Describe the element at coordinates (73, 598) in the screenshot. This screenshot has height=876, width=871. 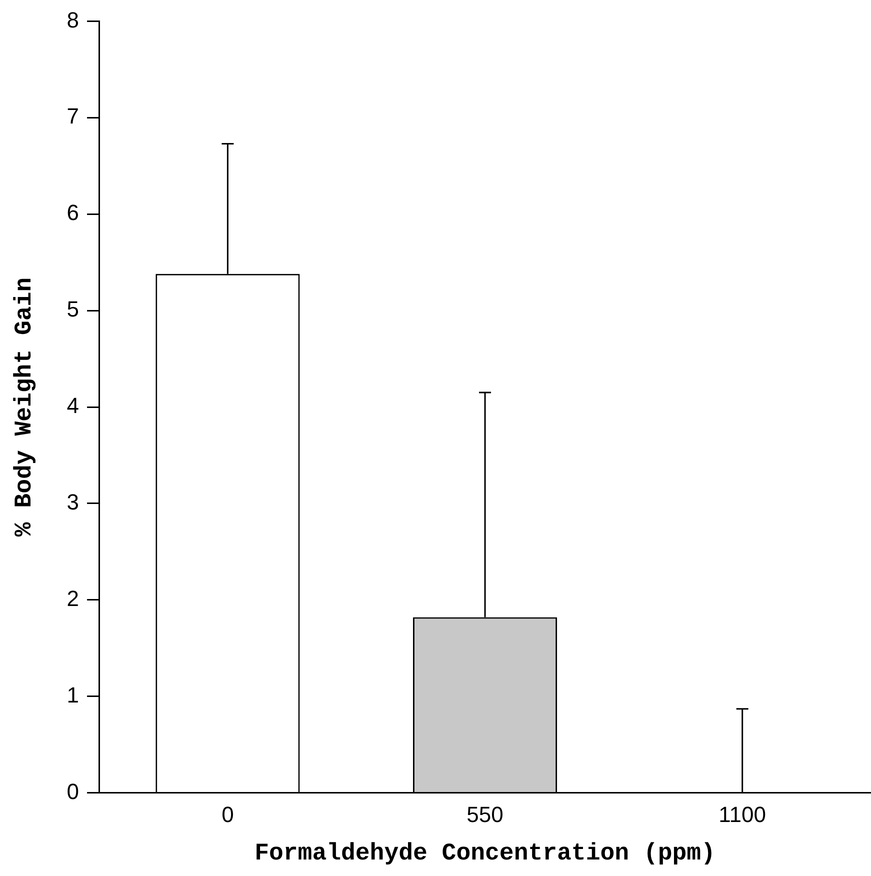
I see `y-tick-label: 2` at that location.